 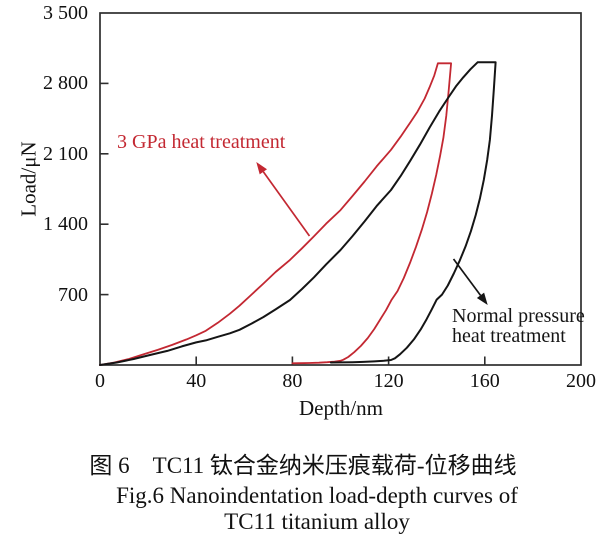 What do you see at coordinates (73, 294) in the screenshot?
I see `y-tick-label-700: 700` at bounding box center [73, 294].